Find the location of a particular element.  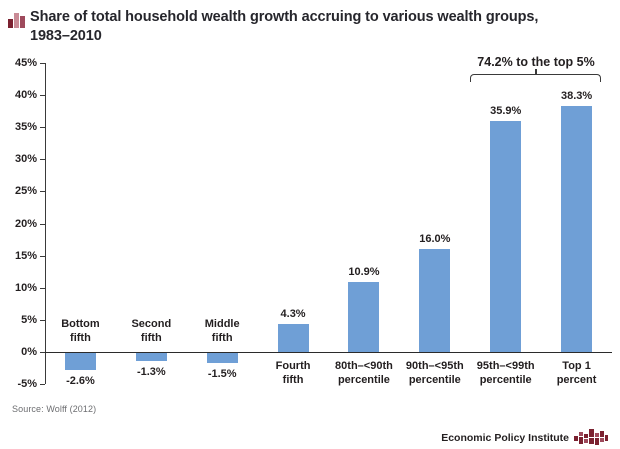

y-axis-tick-label: 20% is located at coordinates (25, 223).